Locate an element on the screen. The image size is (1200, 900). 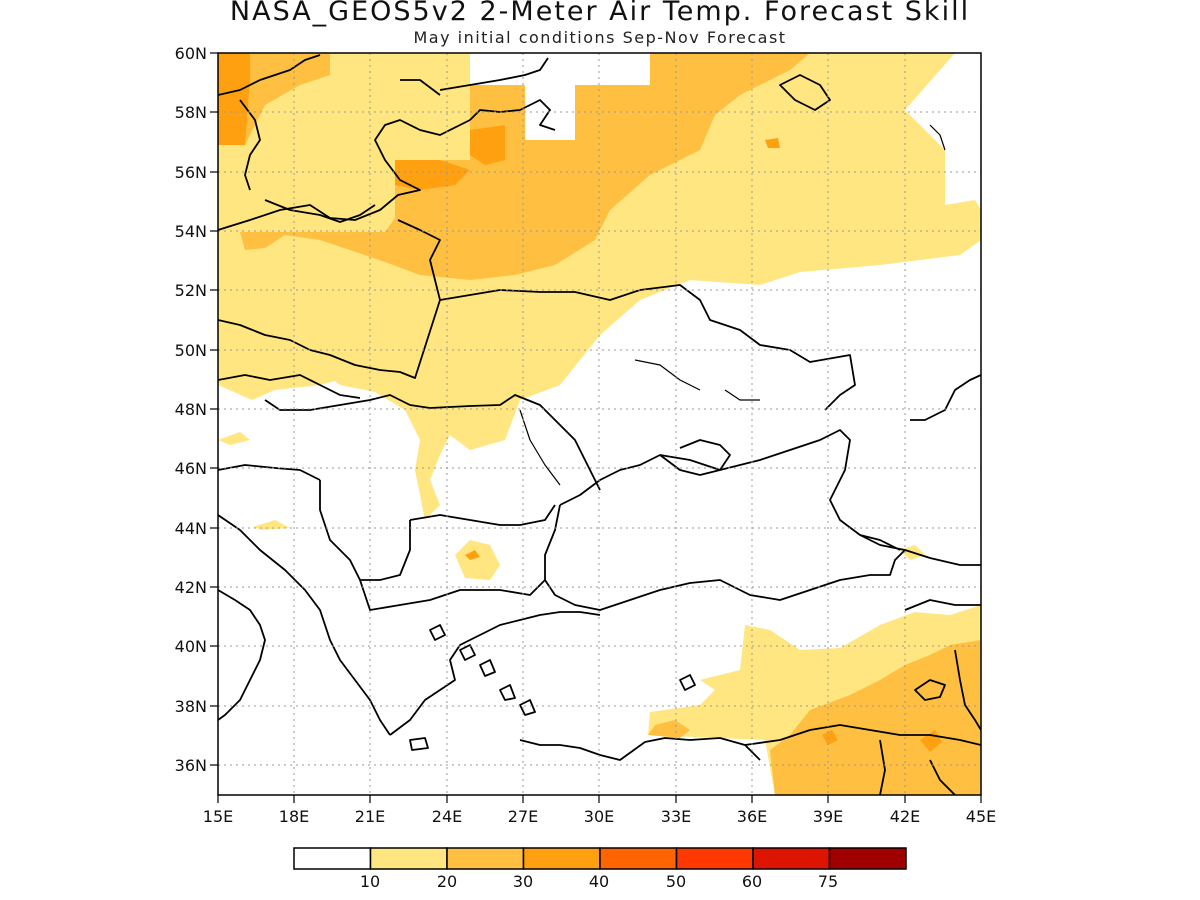
y-tick-label: 44N is located at coordinates (191, 528).